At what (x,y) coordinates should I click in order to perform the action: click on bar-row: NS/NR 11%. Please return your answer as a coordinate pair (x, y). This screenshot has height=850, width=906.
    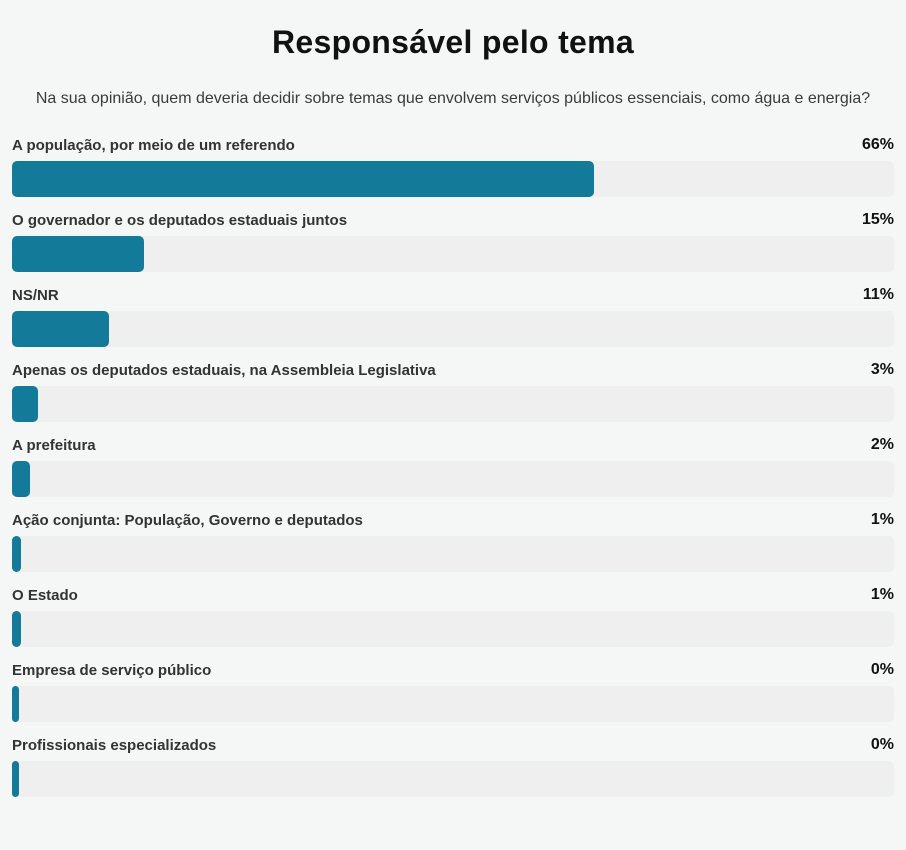
    Looking at the image, I should click on (453, 312).